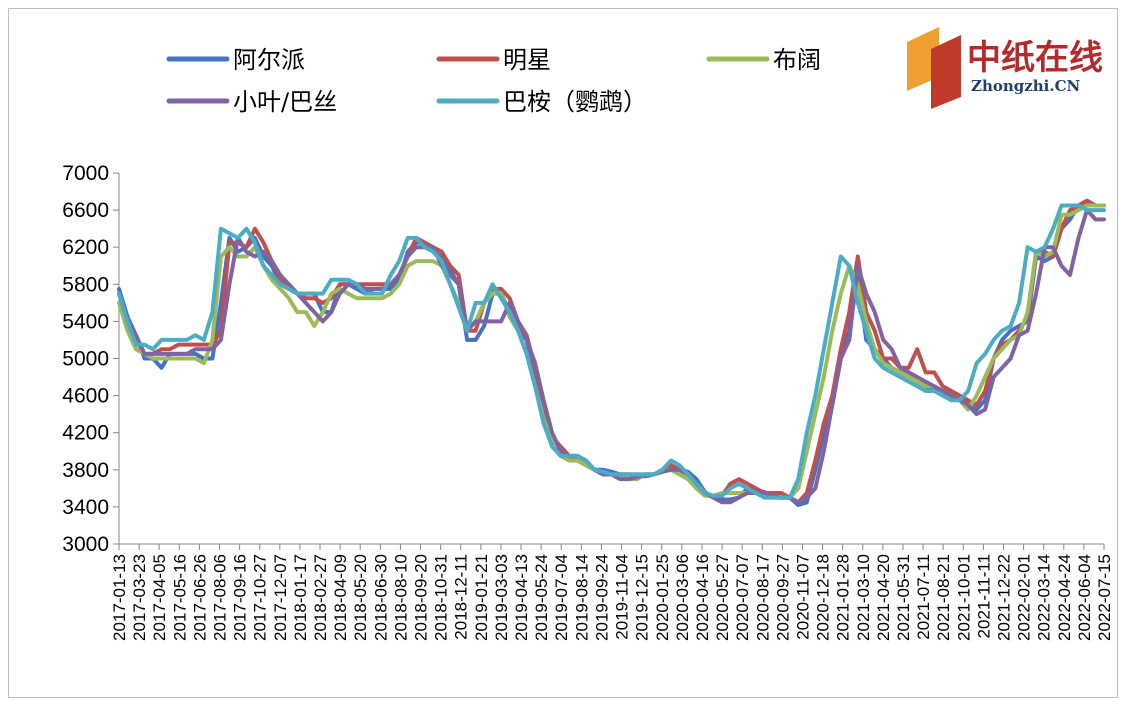  I want to click on x-tick-label: 2019-11-04, so click(622, 597).